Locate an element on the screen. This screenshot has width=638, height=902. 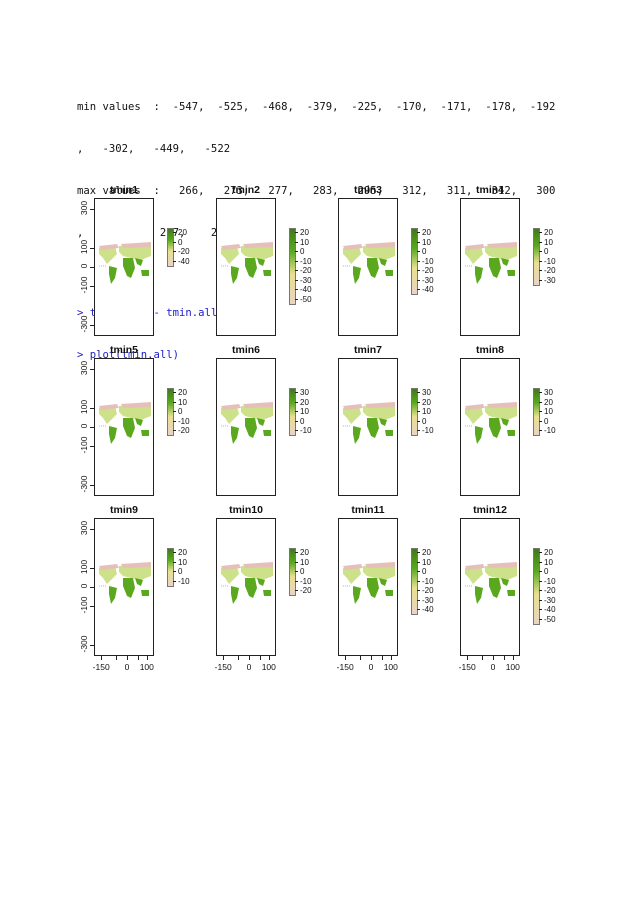
y-tick-label: 300 is located at coordinates (84, 528).